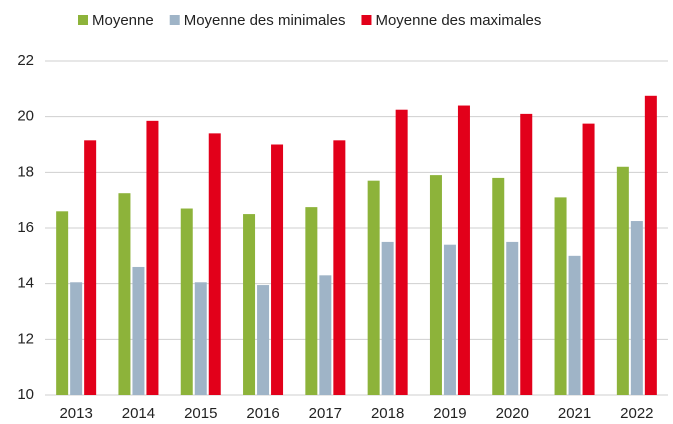  What do you see at coordinates (138, 413) in the screenshot?
I see `x-tick-label: 2014` at bounding box center [138, 413].